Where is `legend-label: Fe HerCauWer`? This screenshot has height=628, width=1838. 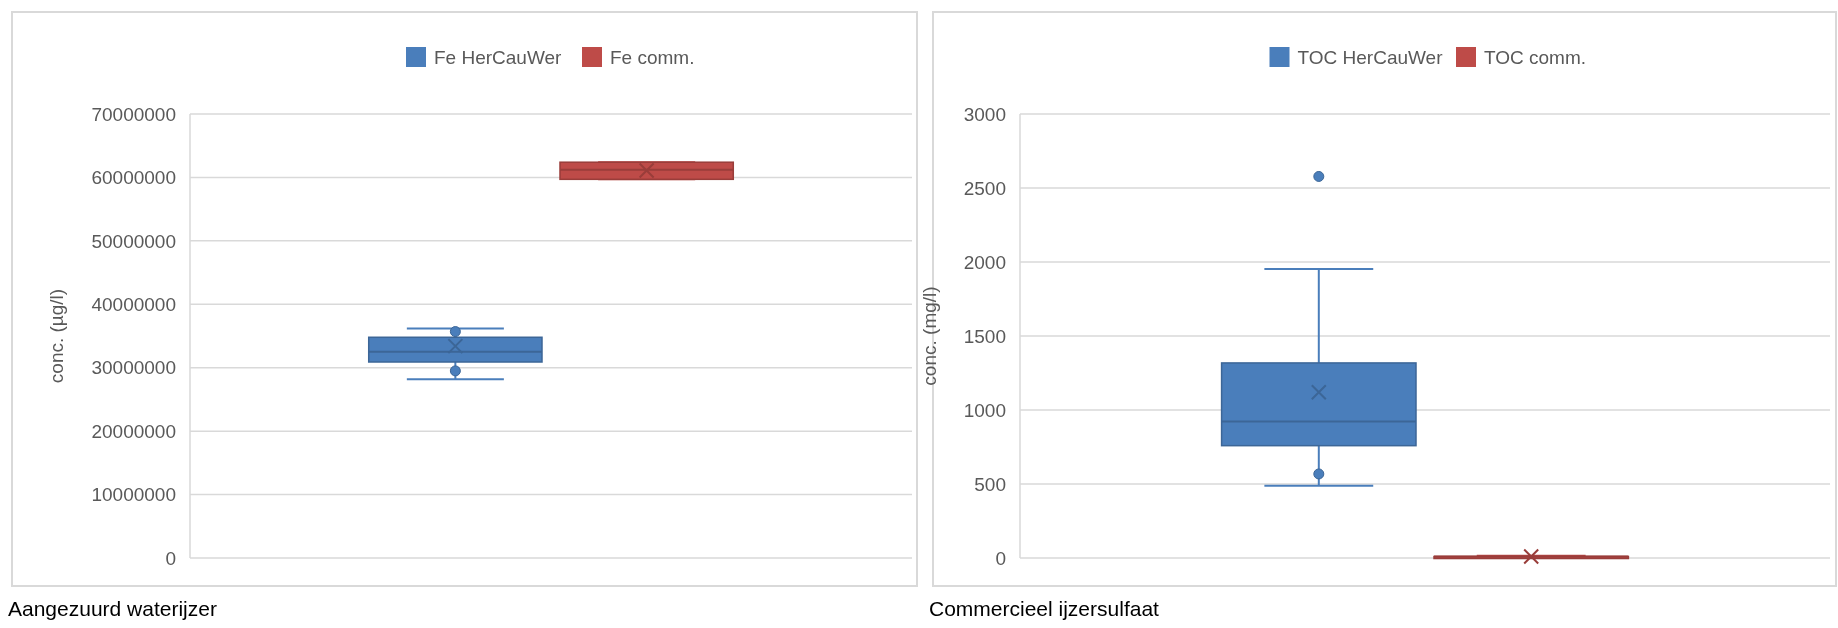 legend-label: Fe HerCauWer is located at coordinates (498, 57).